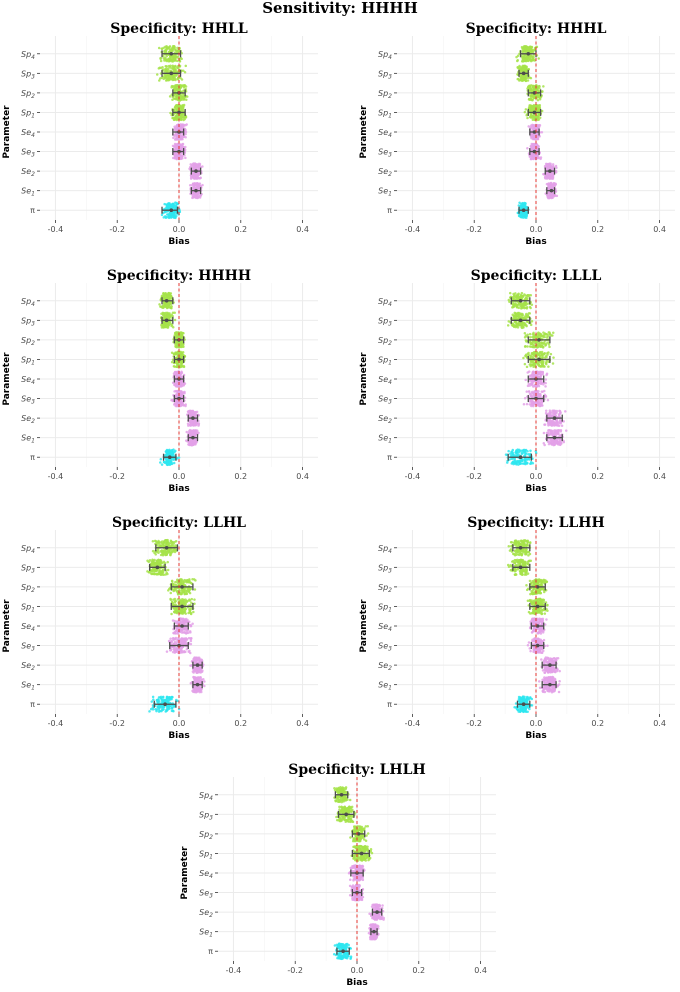 The height and width of the screenshot is (992, 680). What do you see at coordinates (659, 229) in the screenshot?
I see `x-tick-label: 0.4` at bounding box center [659, 229].